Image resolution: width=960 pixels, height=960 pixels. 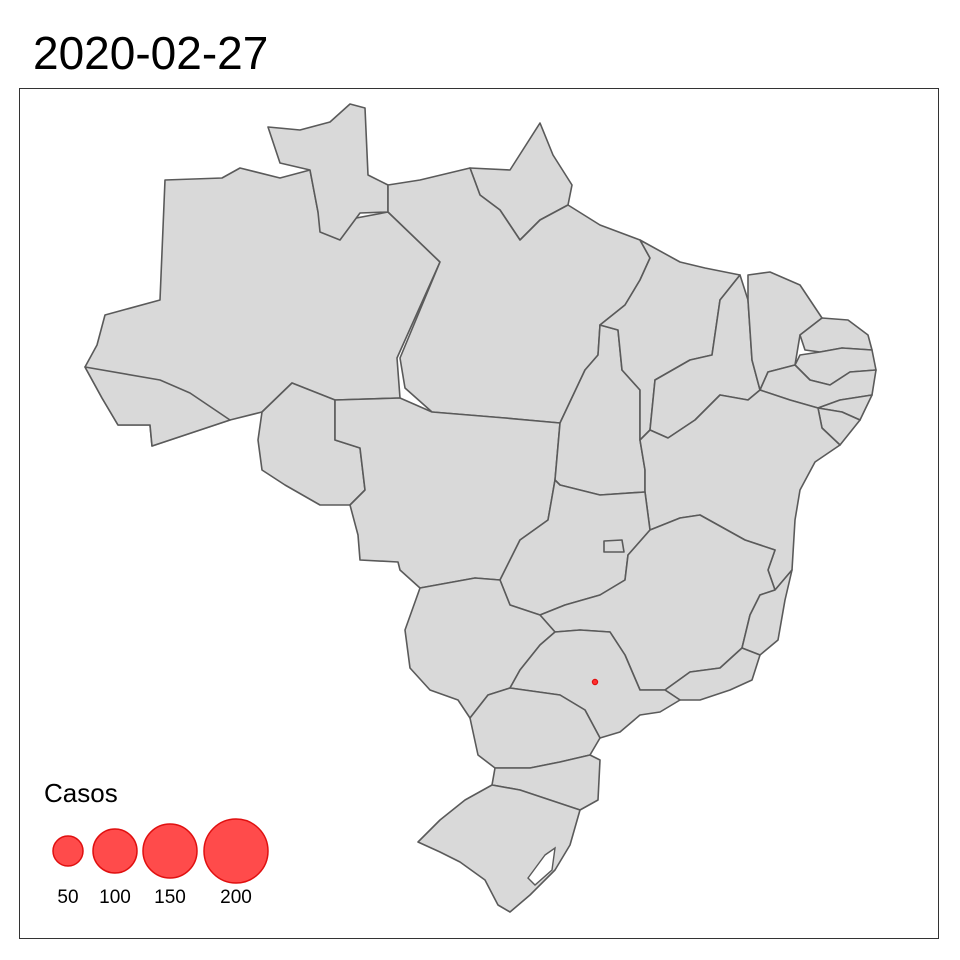 I want to click on map-title: 2020-02-27, so click(x=151, y=53).